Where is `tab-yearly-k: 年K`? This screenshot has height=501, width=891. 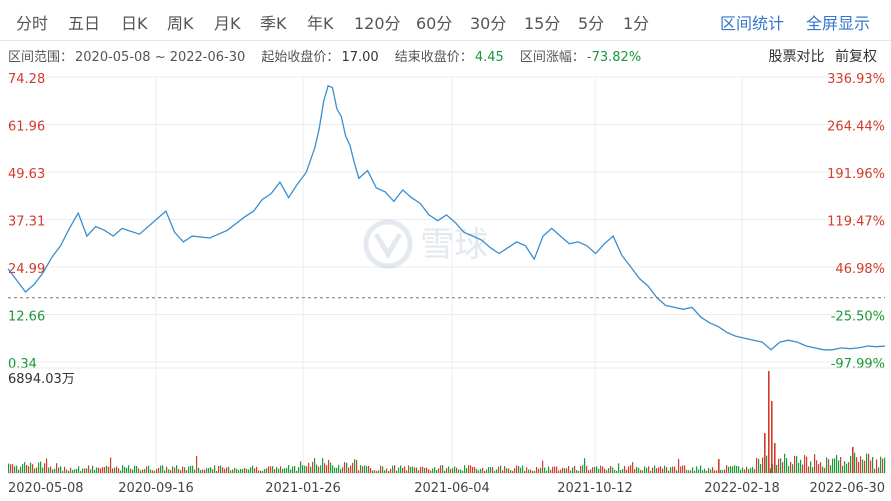 tab-yearly-k: 年K is located at coordinates (320, 23).